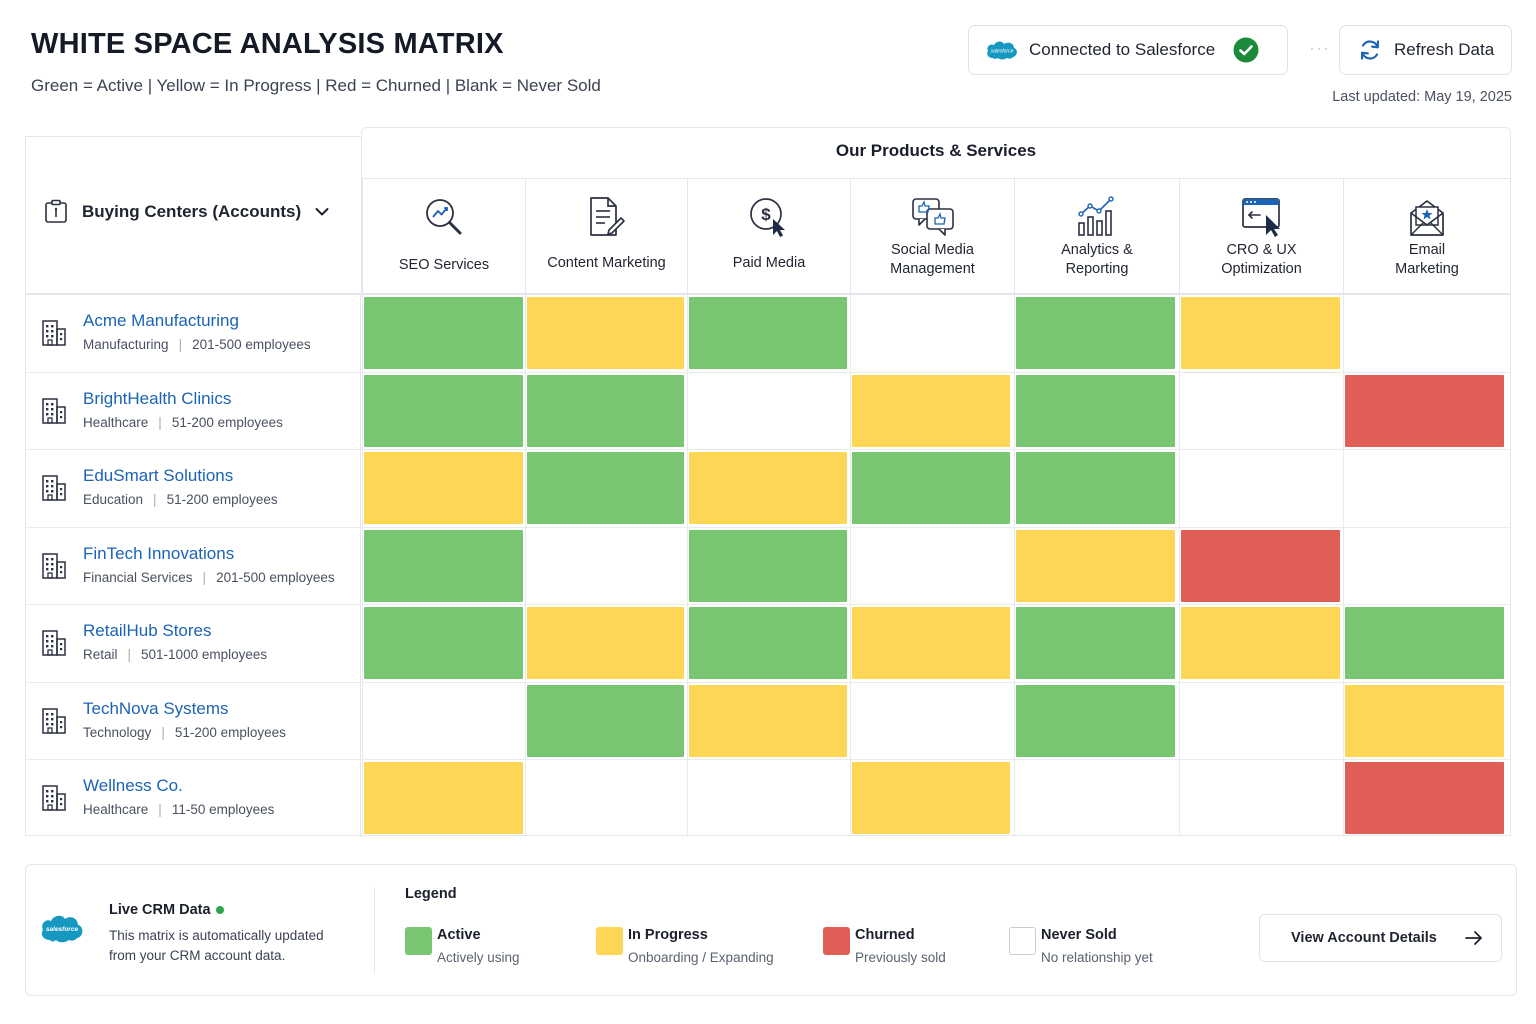 The height and width of the screenshot is (1024, 1536). What do you see at coordinates (147, 630) in the screenshot?
I see `account-name-link: RetailHub Stores` at bounding box center [147, 630].